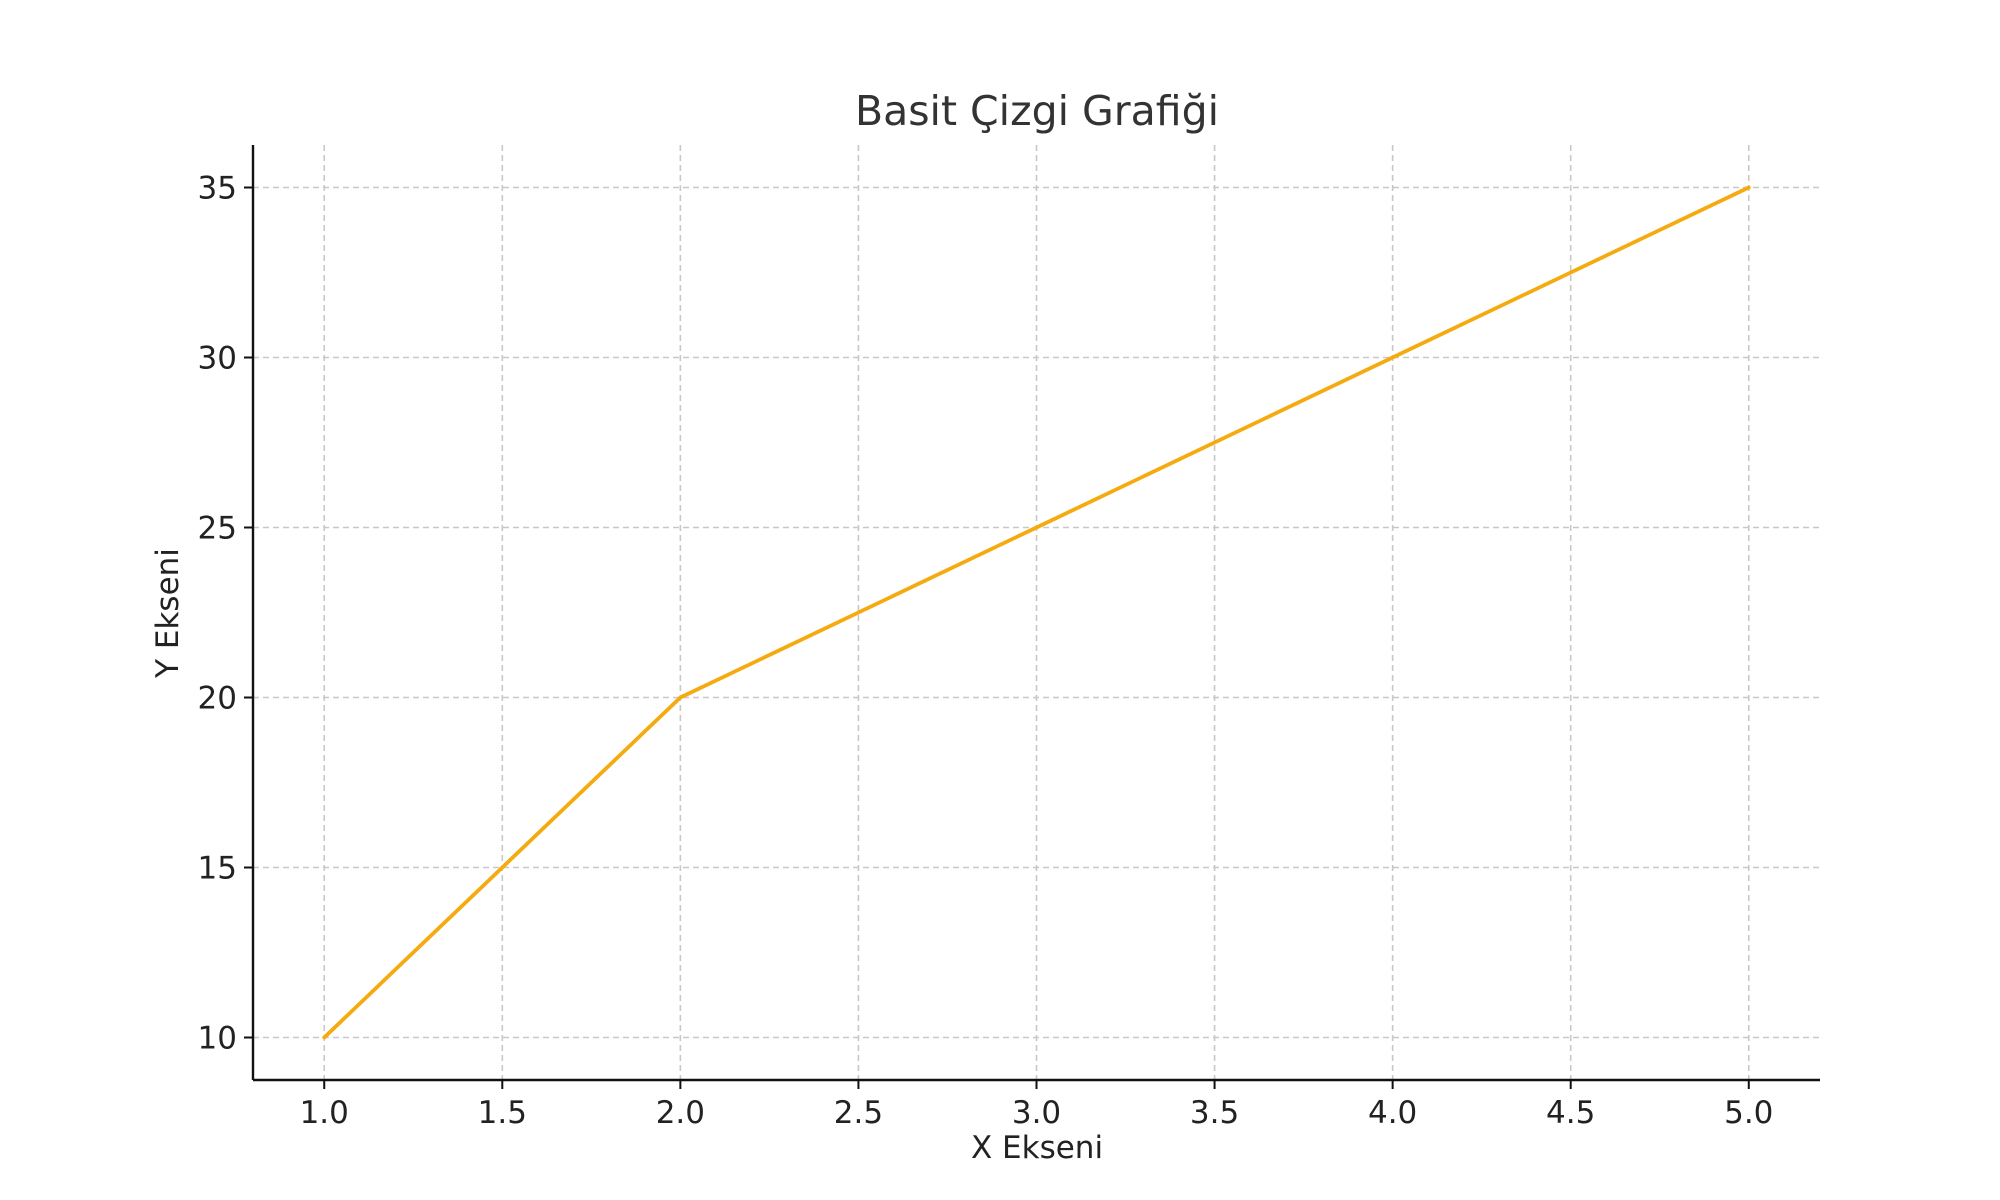  Describe the element at coordinates (217, 699) in the screenshot. I see `y-tick-label-2: 20` at that location.